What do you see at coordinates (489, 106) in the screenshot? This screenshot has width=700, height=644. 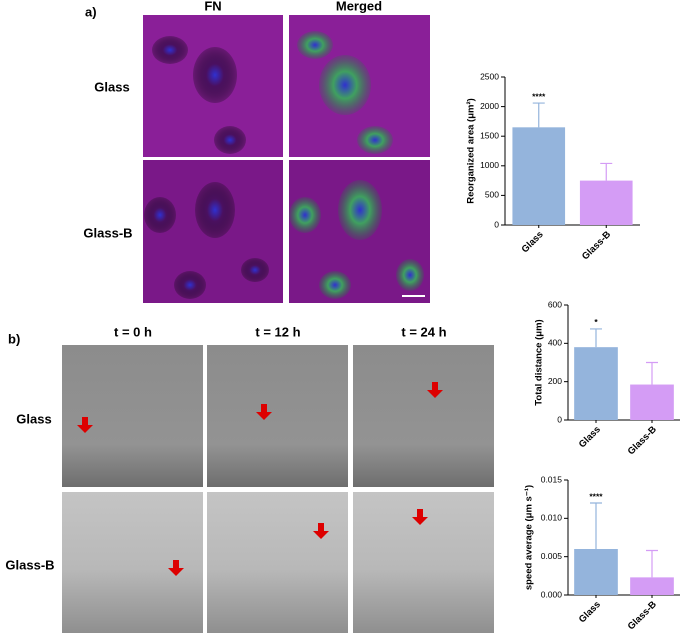 I see `y-tick-label: 2000` at bounding box center [489, 106].